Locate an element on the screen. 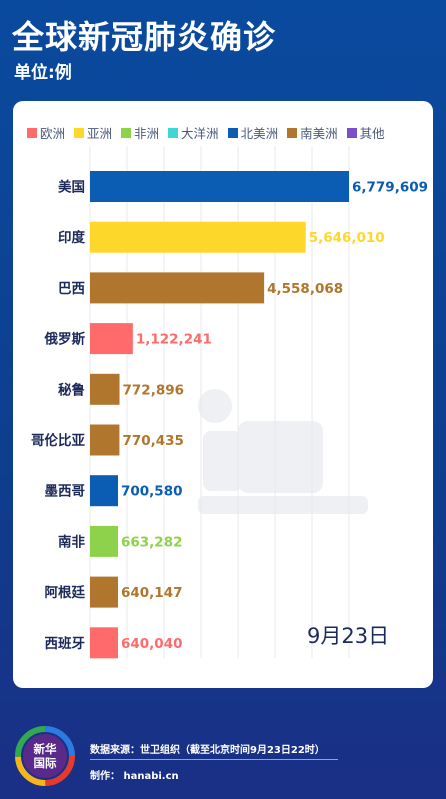  legend-item: 非洲 is located at coordinates (140, 132).